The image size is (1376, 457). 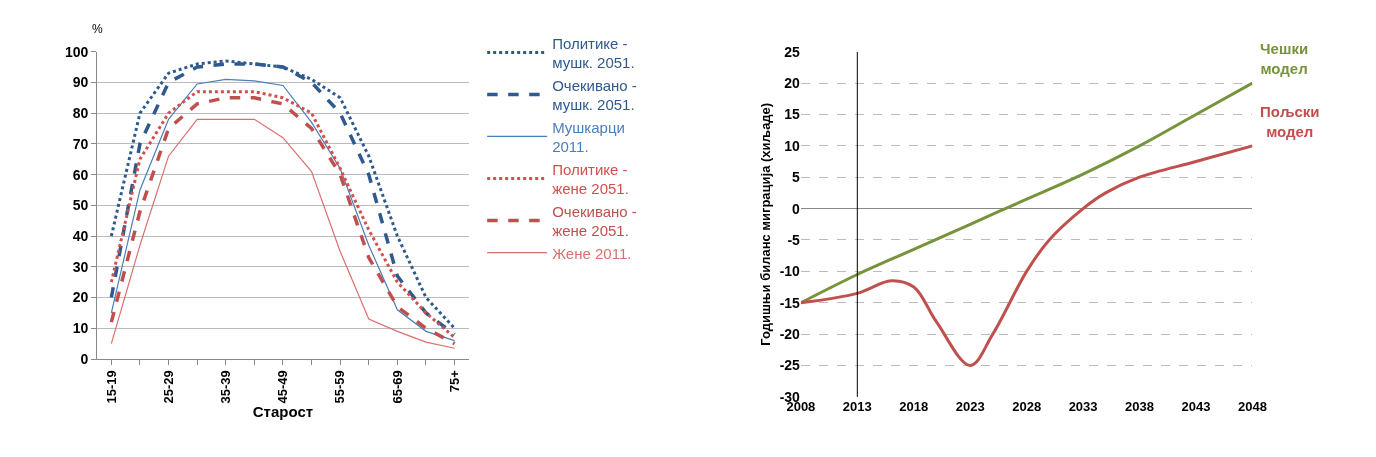 I want to click on series-label: Пољски модел, so click(x=1290, y=121).